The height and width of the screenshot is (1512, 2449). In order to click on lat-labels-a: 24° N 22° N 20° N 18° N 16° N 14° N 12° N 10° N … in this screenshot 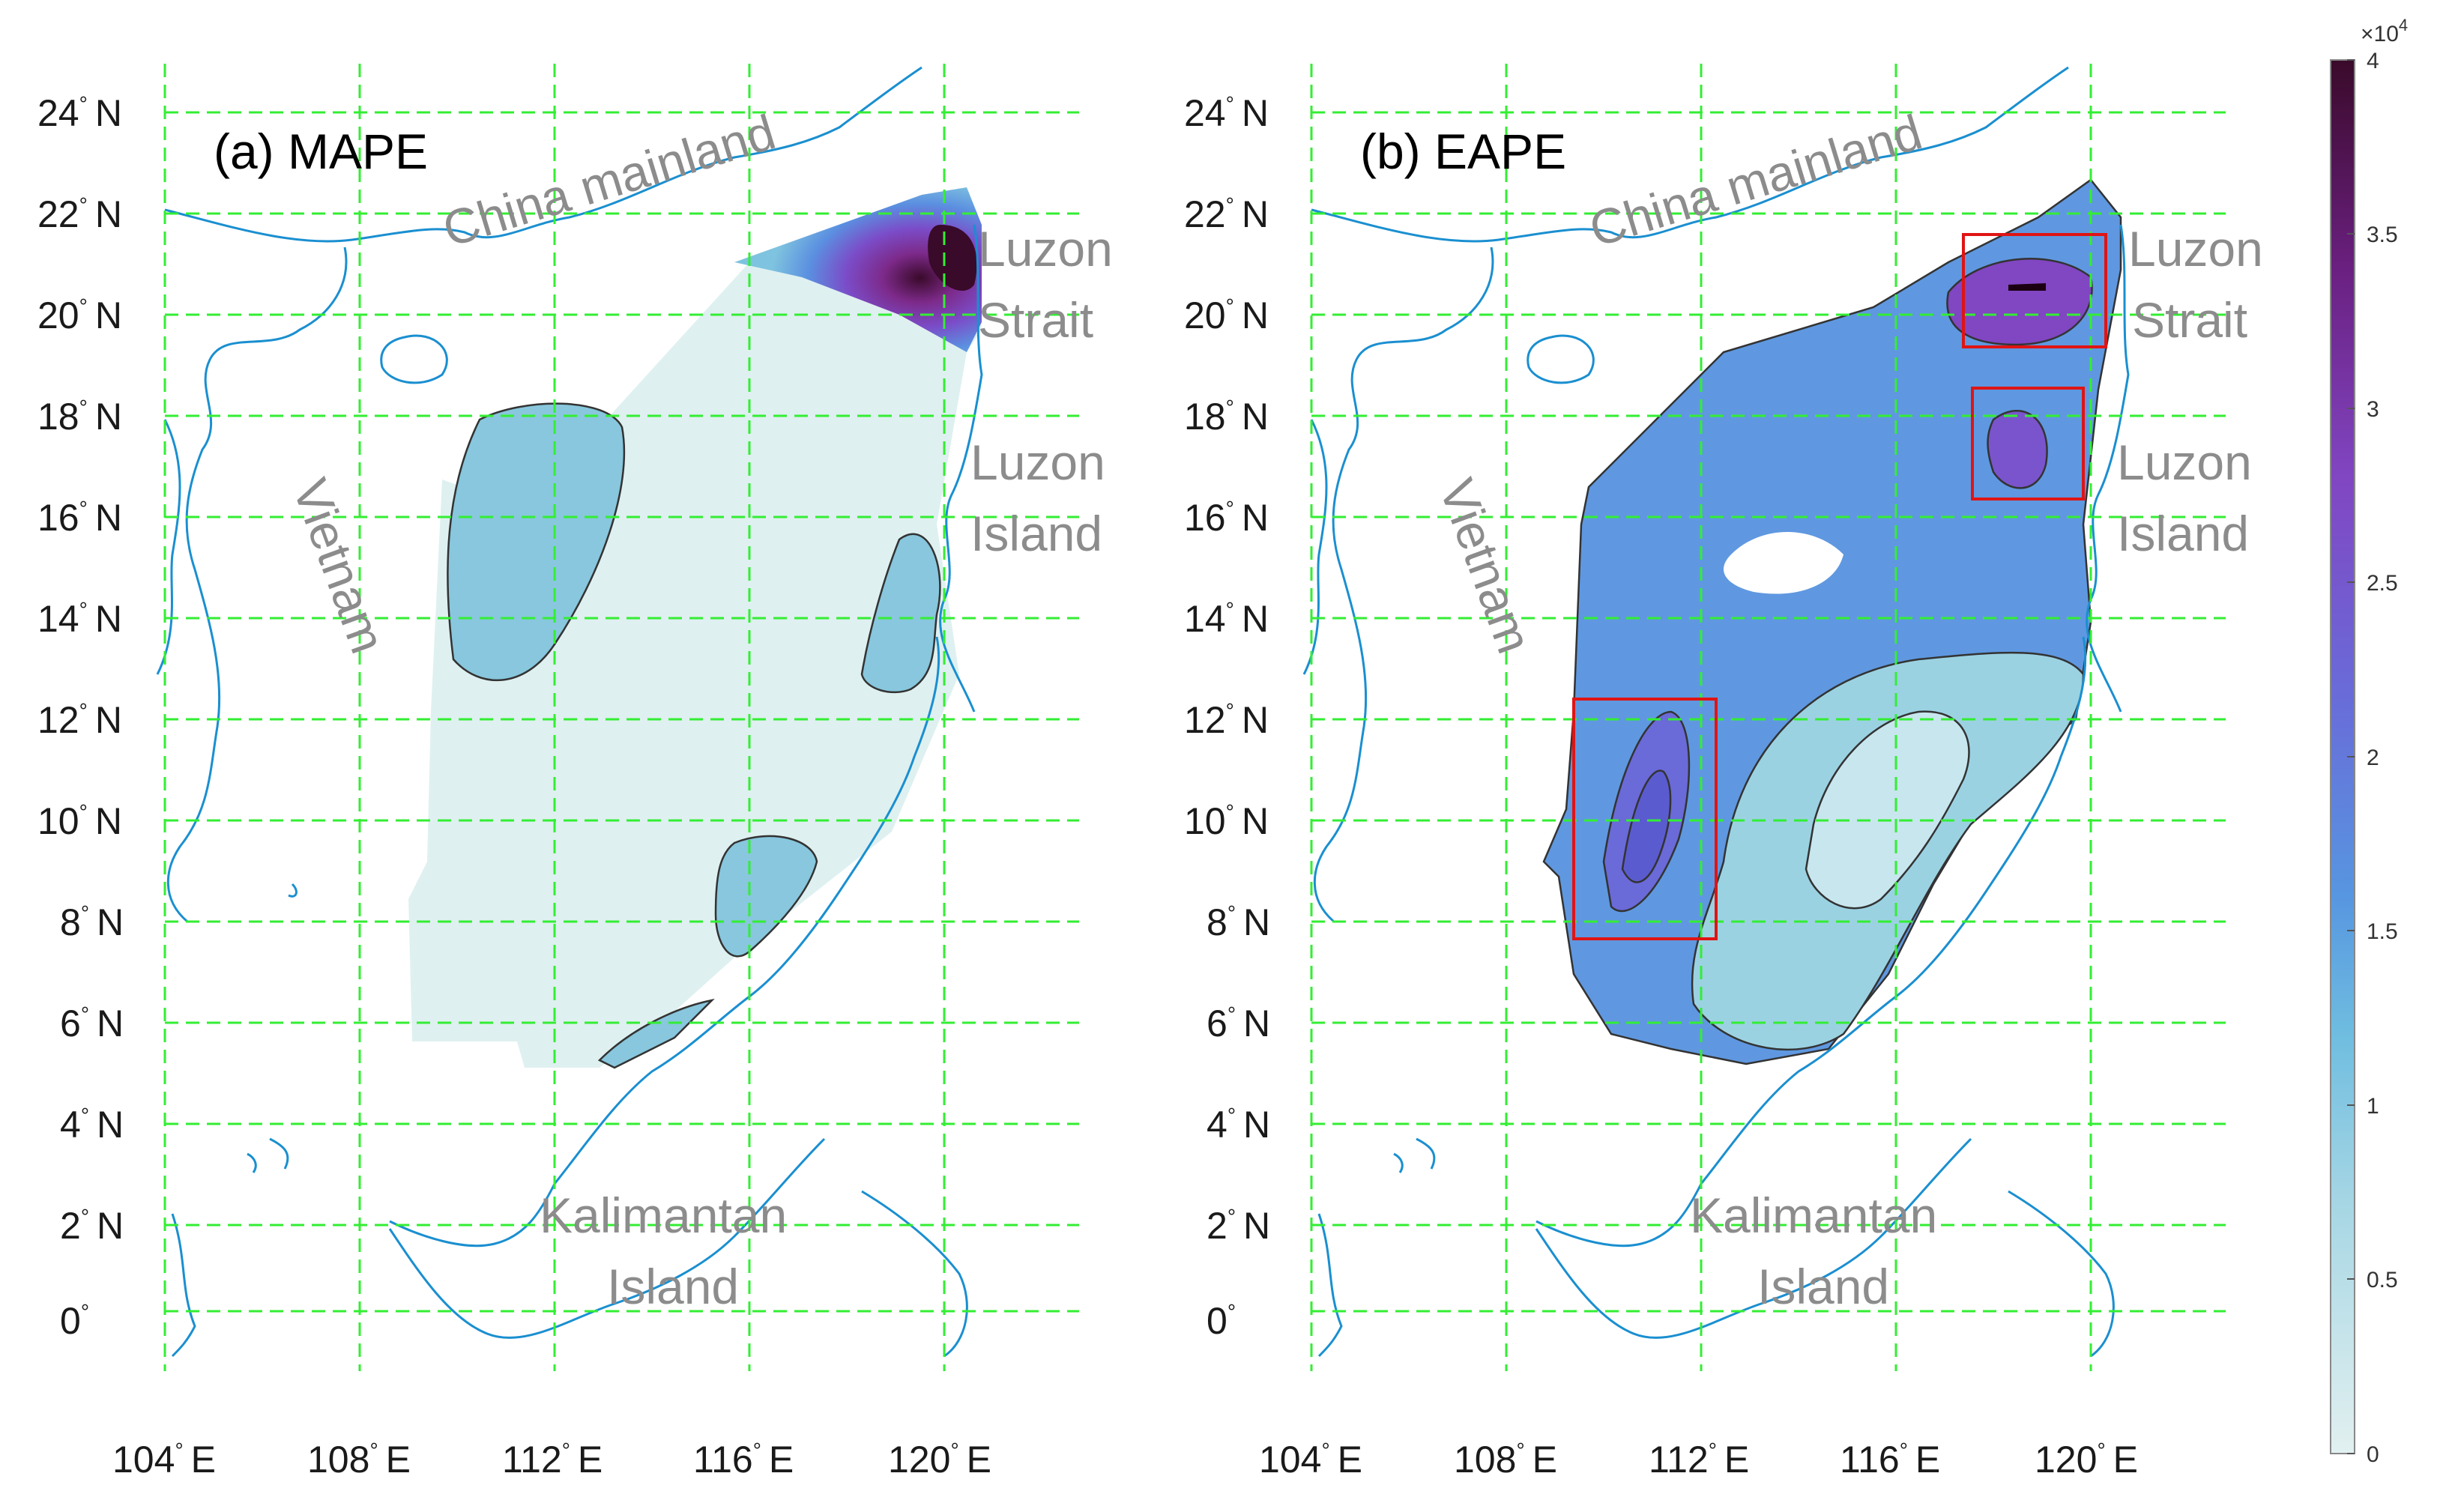, I will do `click(80, 717)`.